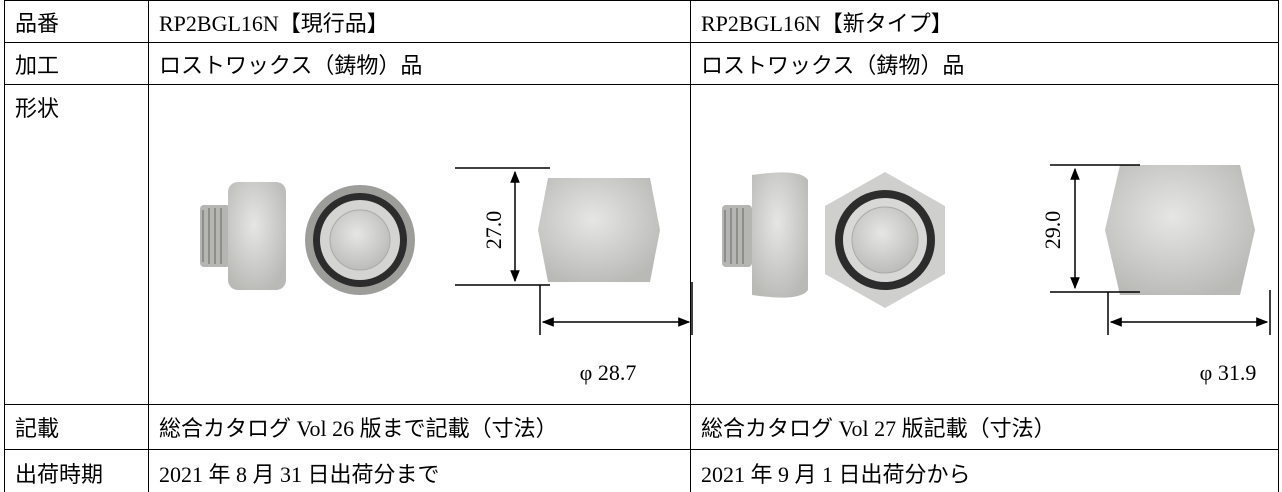 This screenshot has width=1282, height=492. What do you see at coordinates (76, 63) in the screenshot?
I see `cell: 加工` at bounding box center [76, 63].